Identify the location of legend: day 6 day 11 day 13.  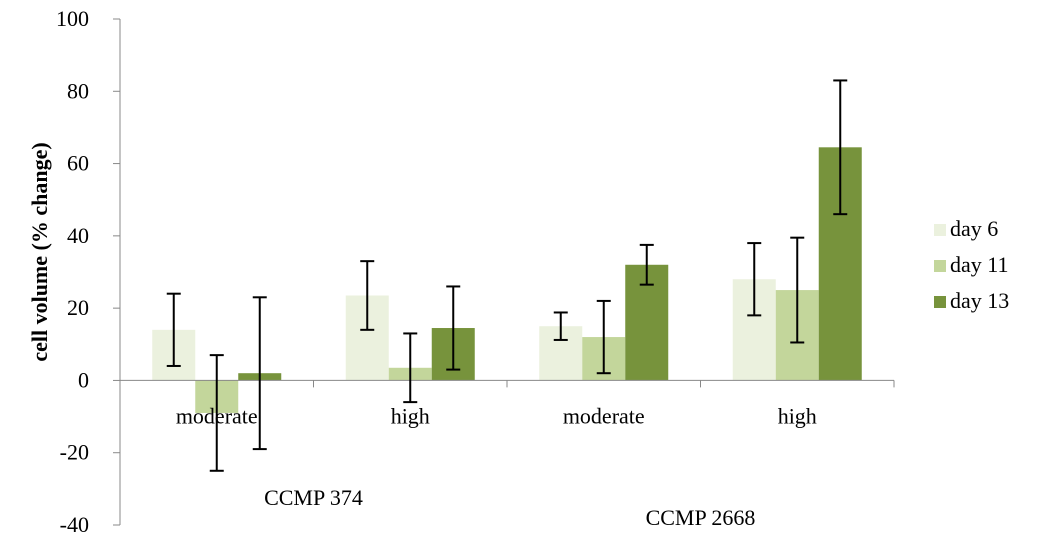
(971, 264).